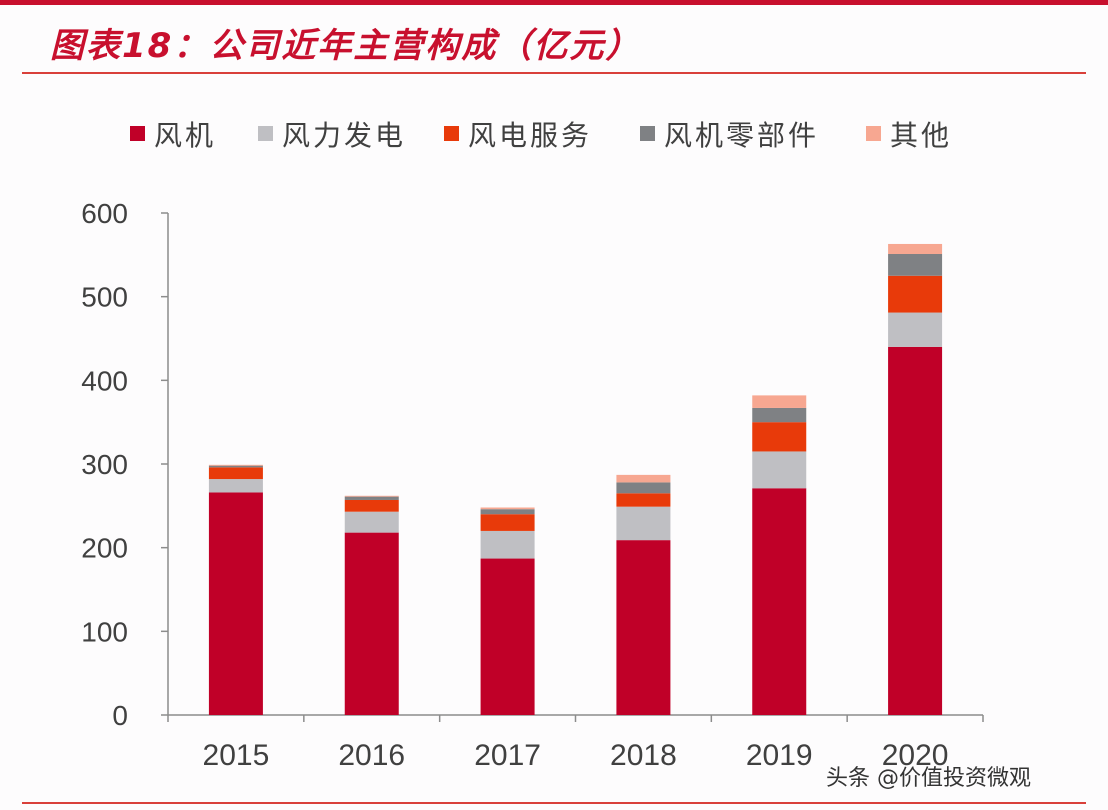 The height and width of the screenshot is (810, 1108). I want to click on legend-label: 风机, so click(185, 135).